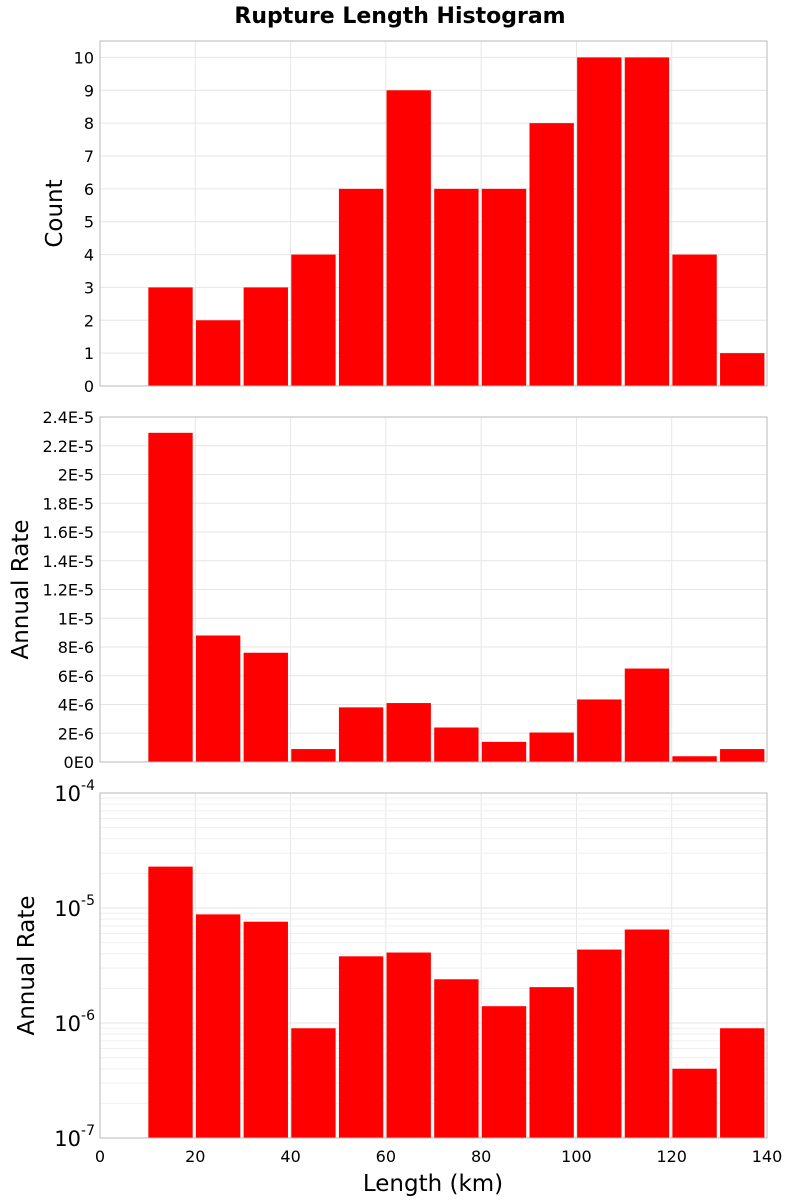 Image resolution: width=800 pixels, height=1200 pixels. I want to click on y-tick-label: 2E-6, so click(76, 733).